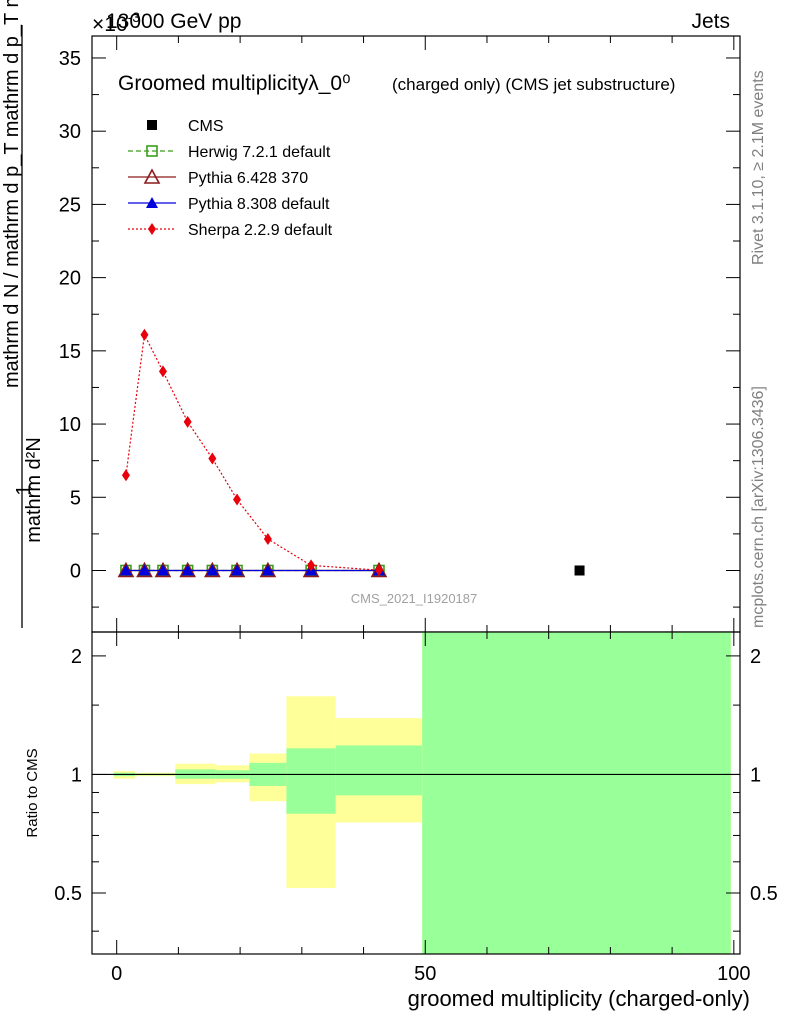 The image size is (786, 1024). Describe the element at coordinates (70, 205) in the screenshot. I see `main-ytick-label: 25` at that location.